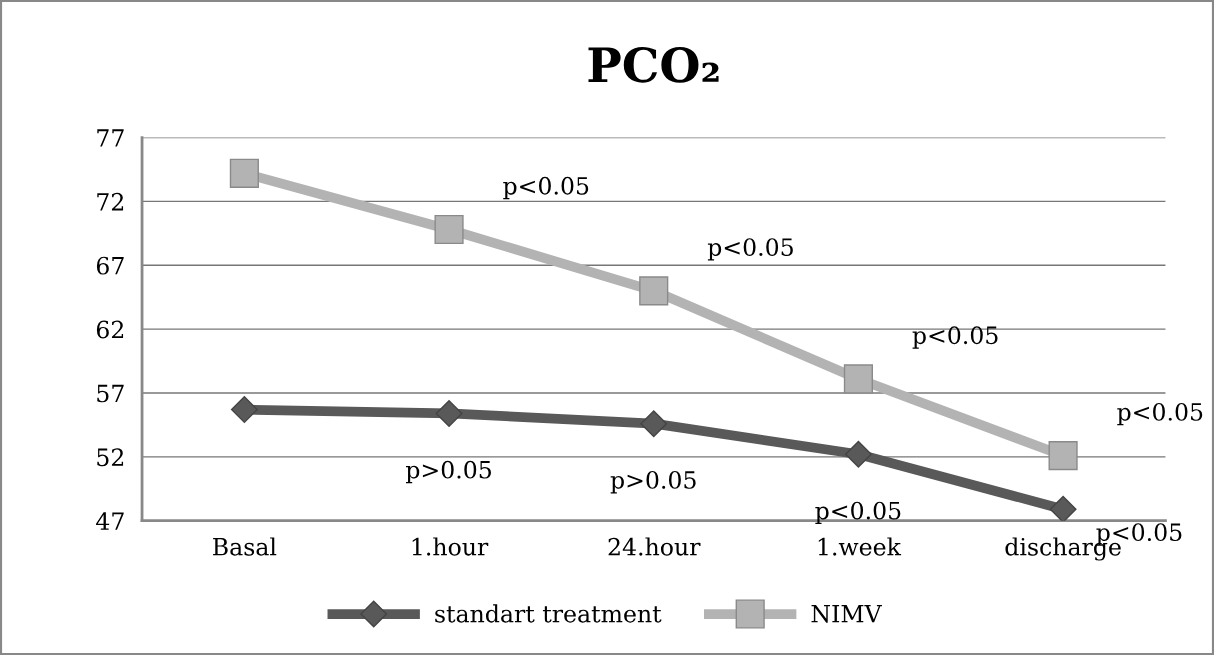  Describe the element at coordinates (110, 138) in the screenshot. I see `y-tick-label: 77` at that location.